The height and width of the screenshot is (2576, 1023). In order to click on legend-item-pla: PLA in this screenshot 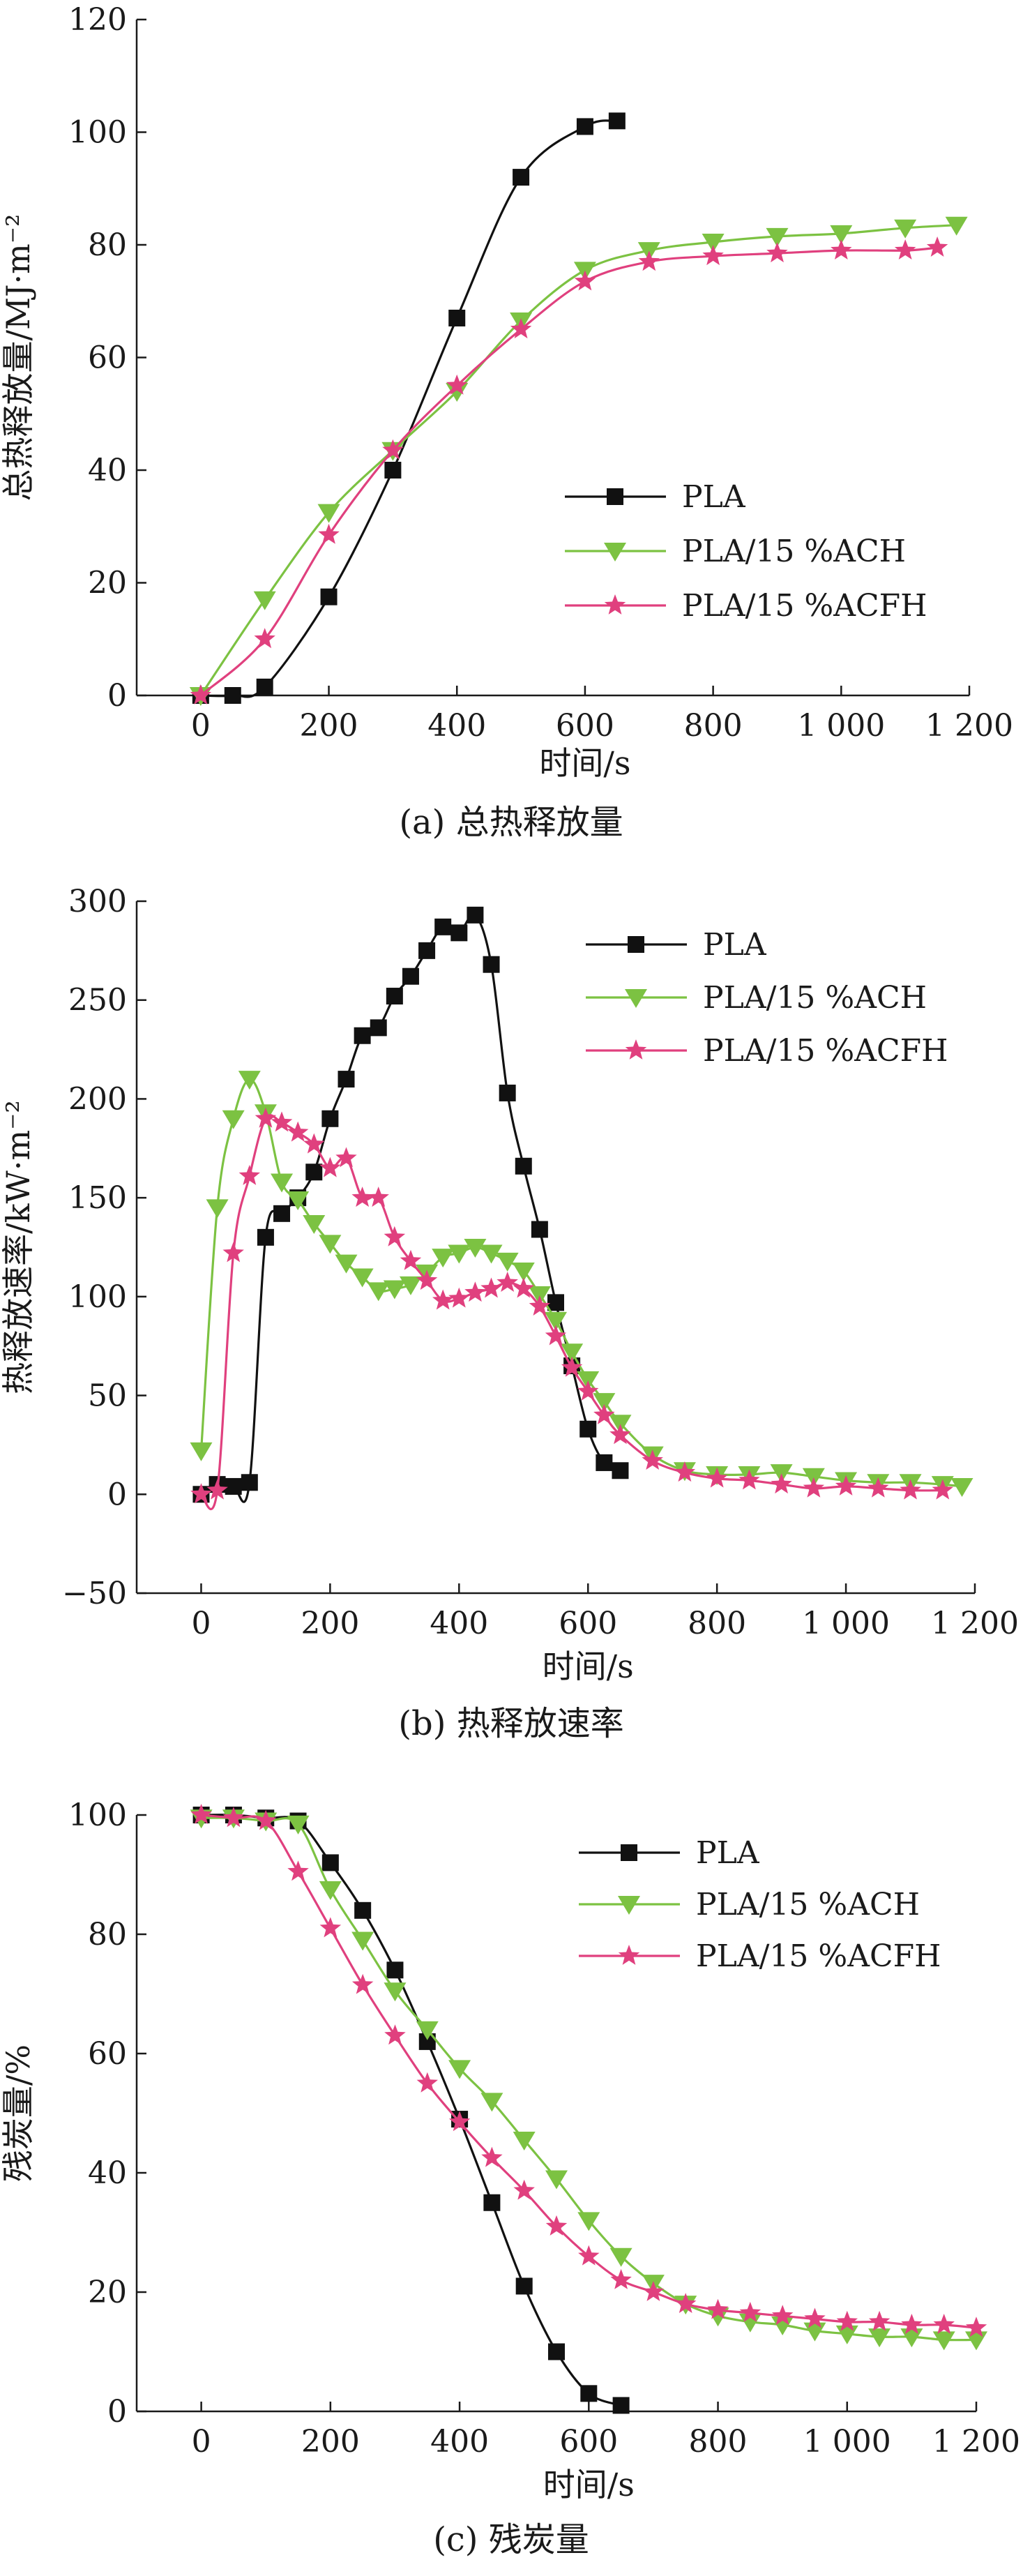, I will do `click(655, 497)`.